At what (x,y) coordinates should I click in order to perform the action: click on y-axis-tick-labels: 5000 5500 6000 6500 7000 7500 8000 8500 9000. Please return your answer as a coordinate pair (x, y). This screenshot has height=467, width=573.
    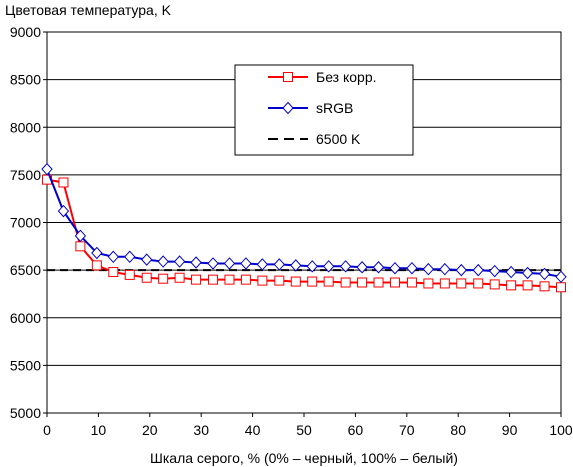
    Looking at the image, I should click on (25, 222).